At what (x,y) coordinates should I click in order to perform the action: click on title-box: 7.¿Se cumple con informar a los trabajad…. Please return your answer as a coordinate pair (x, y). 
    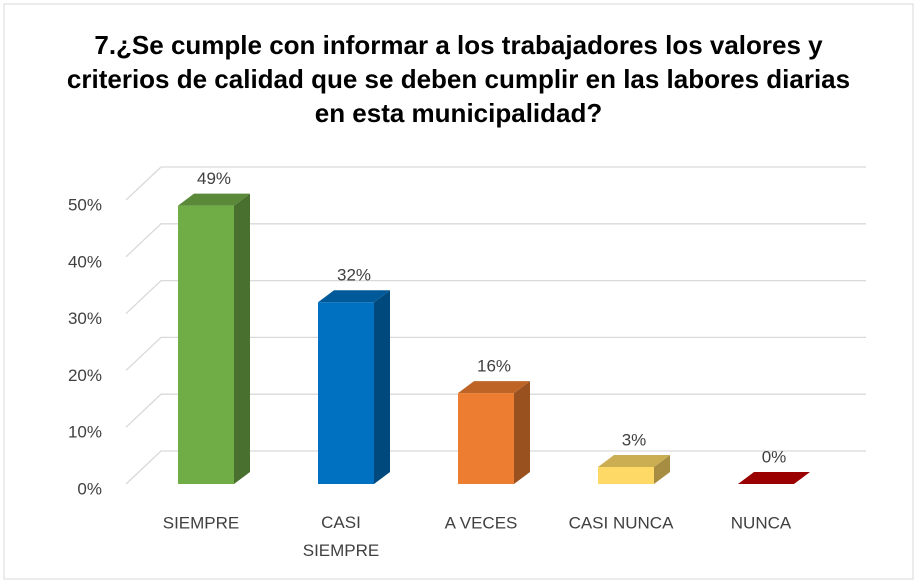
    Looking at the image, I should click on (458, 79).